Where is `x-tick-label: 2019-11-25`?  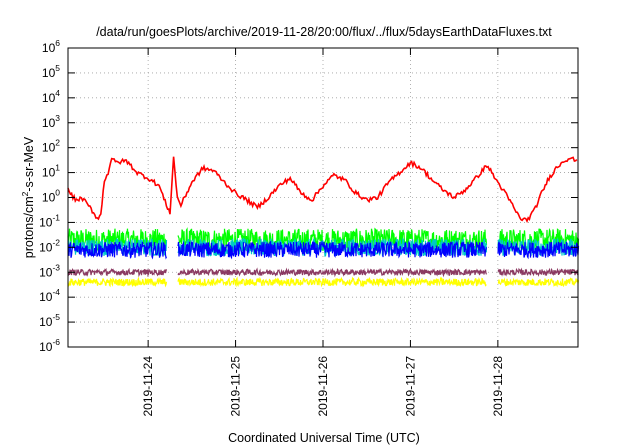 x-tick-label: 2019-11-25 is located at coordinates (236, 386).